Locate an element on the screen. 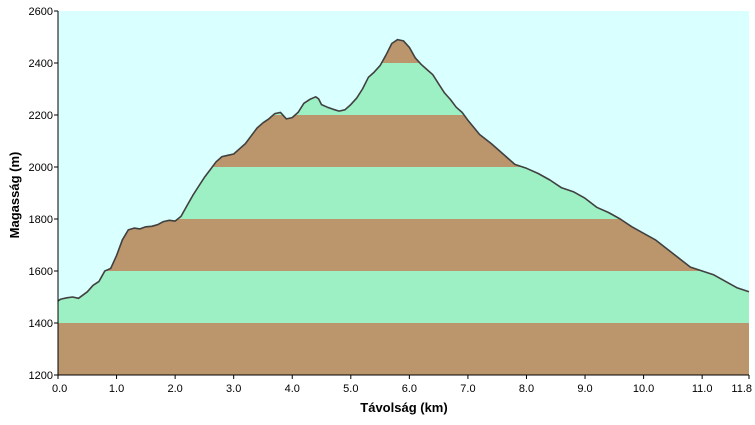  x-tick-label: 8.0 is located at coordinates (526, 389).